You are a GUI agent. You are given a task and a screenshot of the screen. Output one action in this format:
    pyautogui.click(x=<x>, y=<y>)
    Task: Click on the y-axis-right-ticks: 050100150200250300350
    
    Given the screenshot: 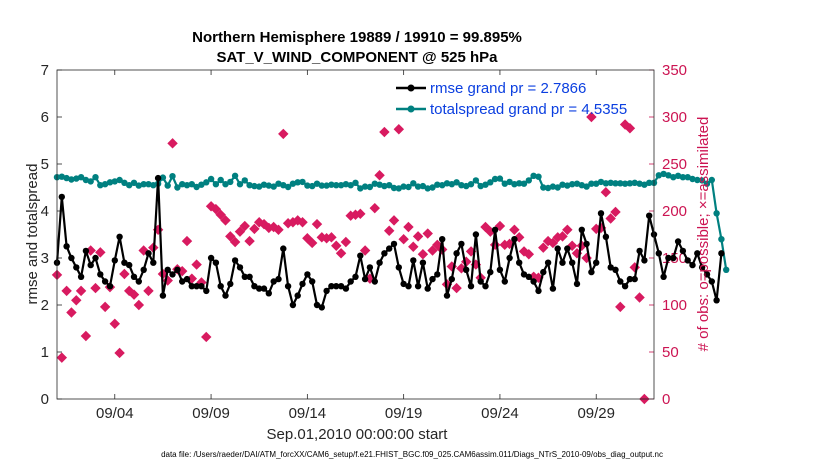 What is the action you would take?
    pyautogui.click(x=668, y=235)
    